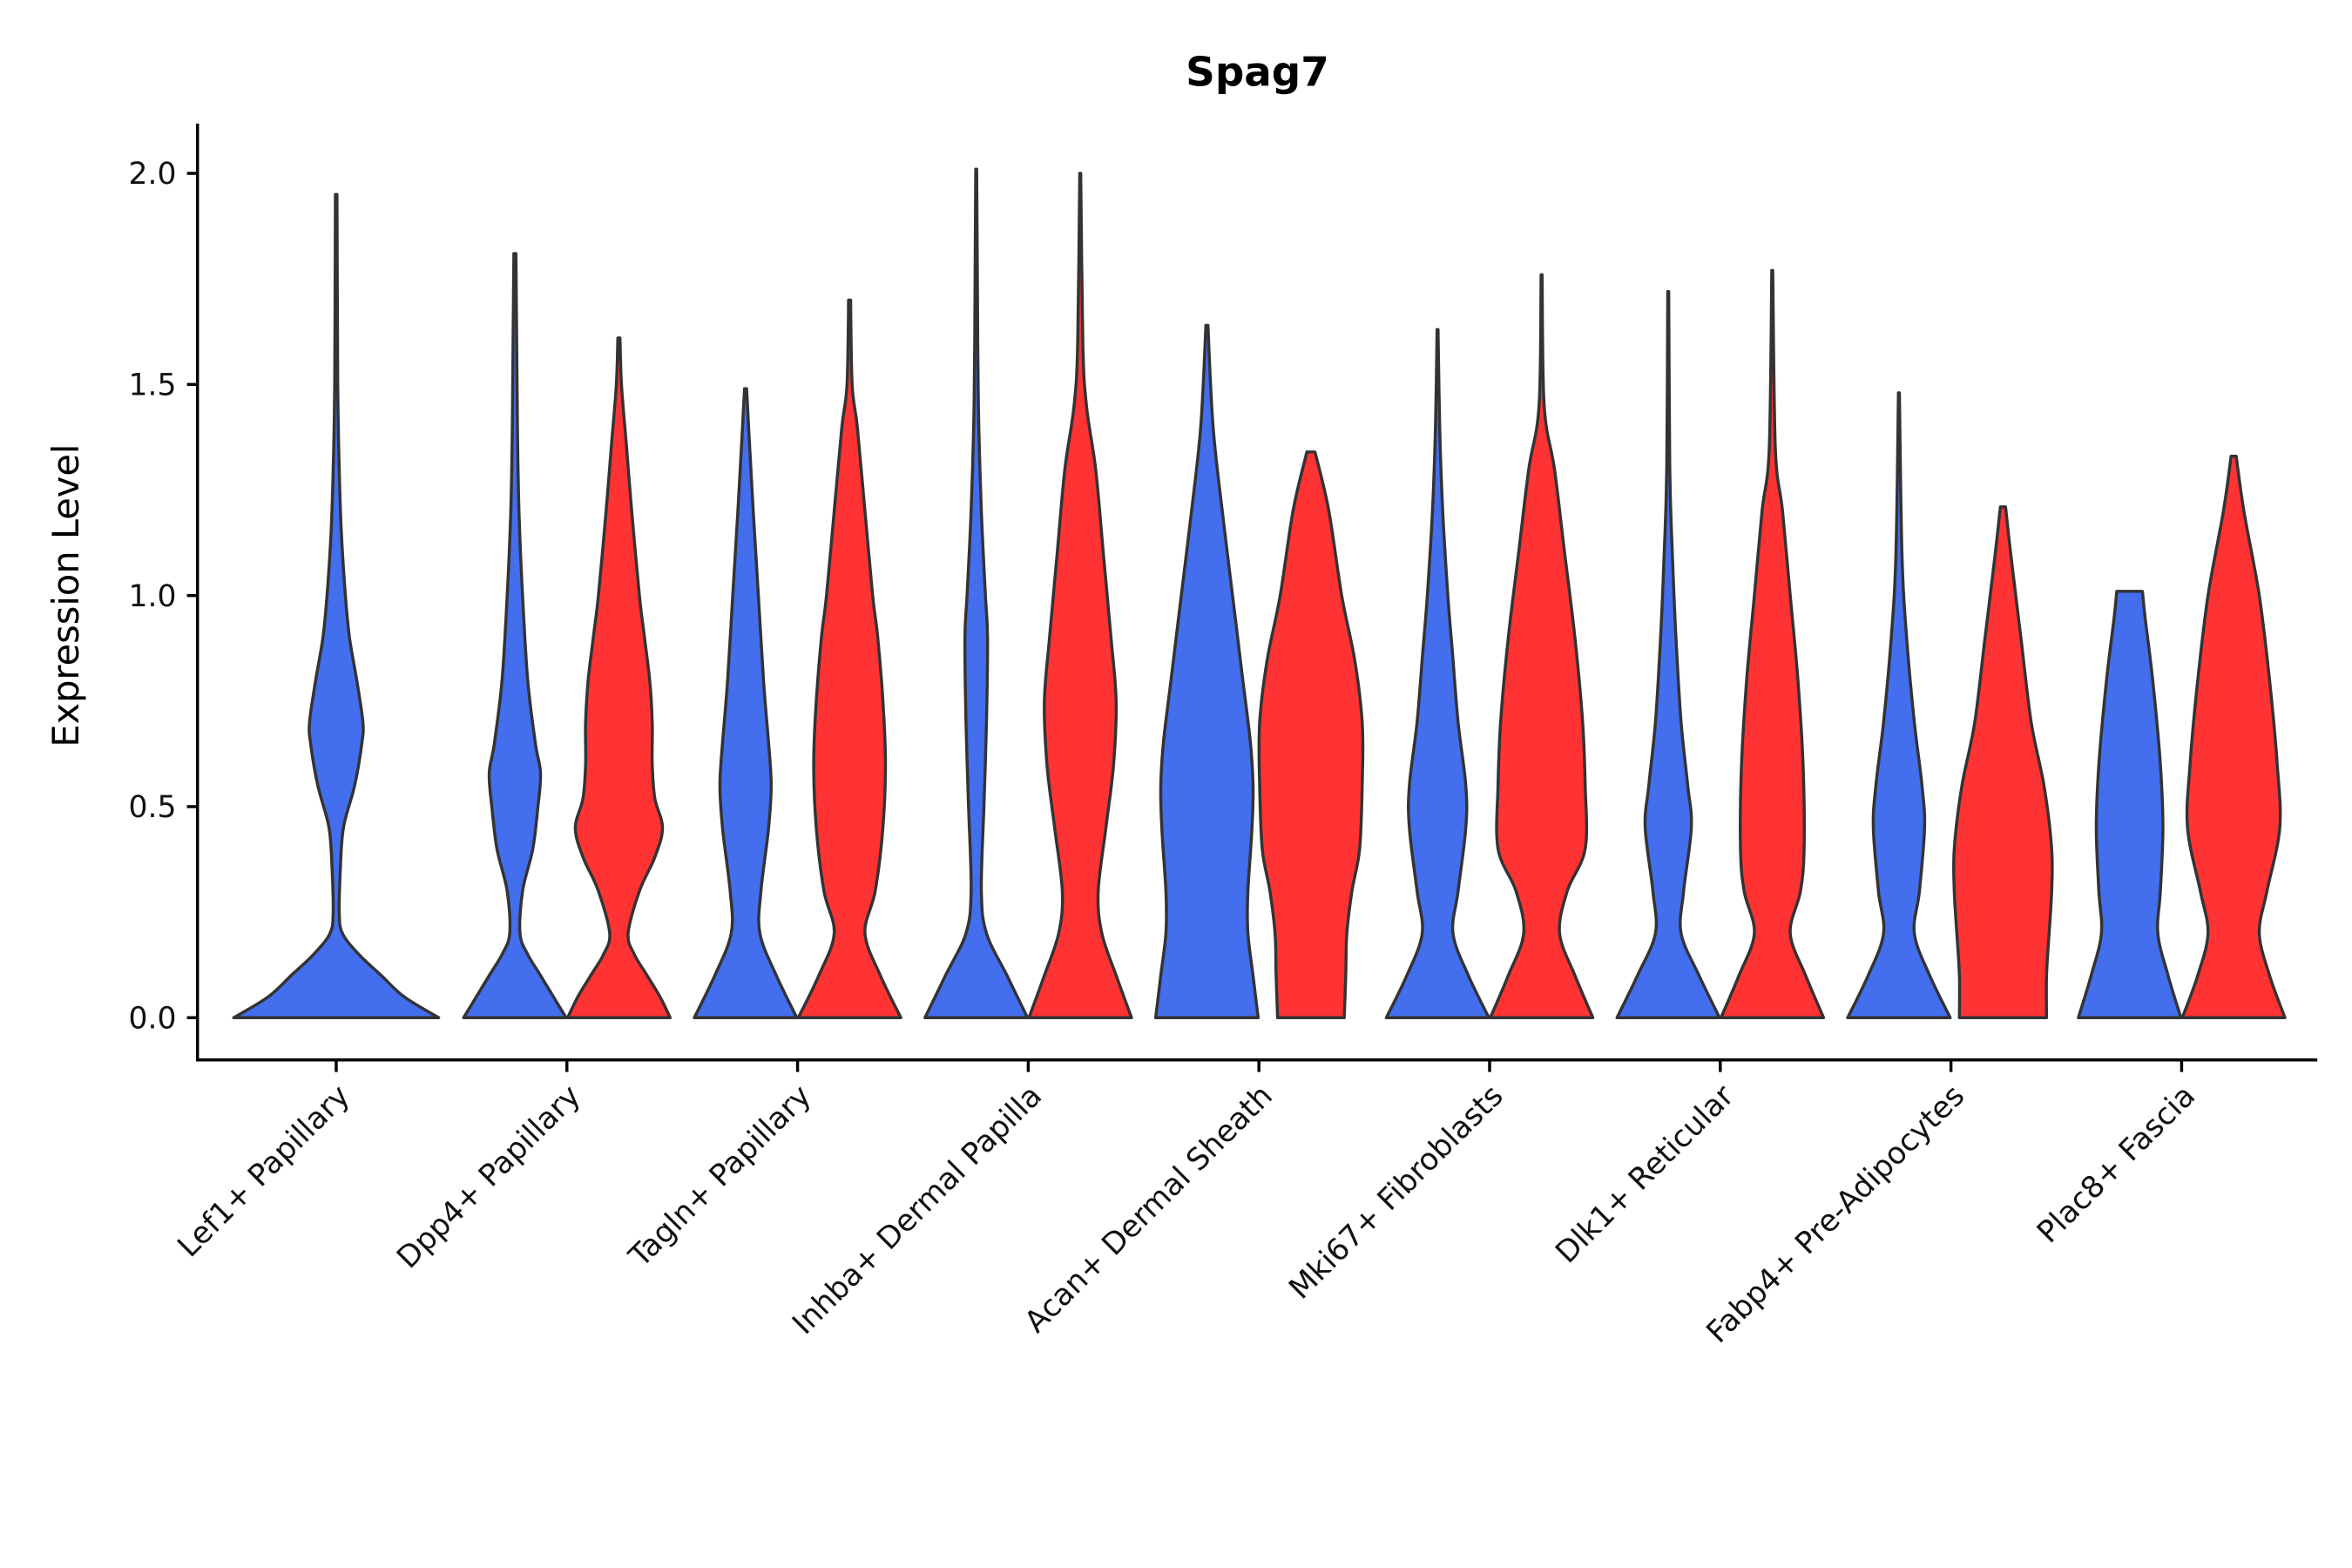  I want to click on x-tick-label: Tagln+ Papillary, so click(720, 1176).